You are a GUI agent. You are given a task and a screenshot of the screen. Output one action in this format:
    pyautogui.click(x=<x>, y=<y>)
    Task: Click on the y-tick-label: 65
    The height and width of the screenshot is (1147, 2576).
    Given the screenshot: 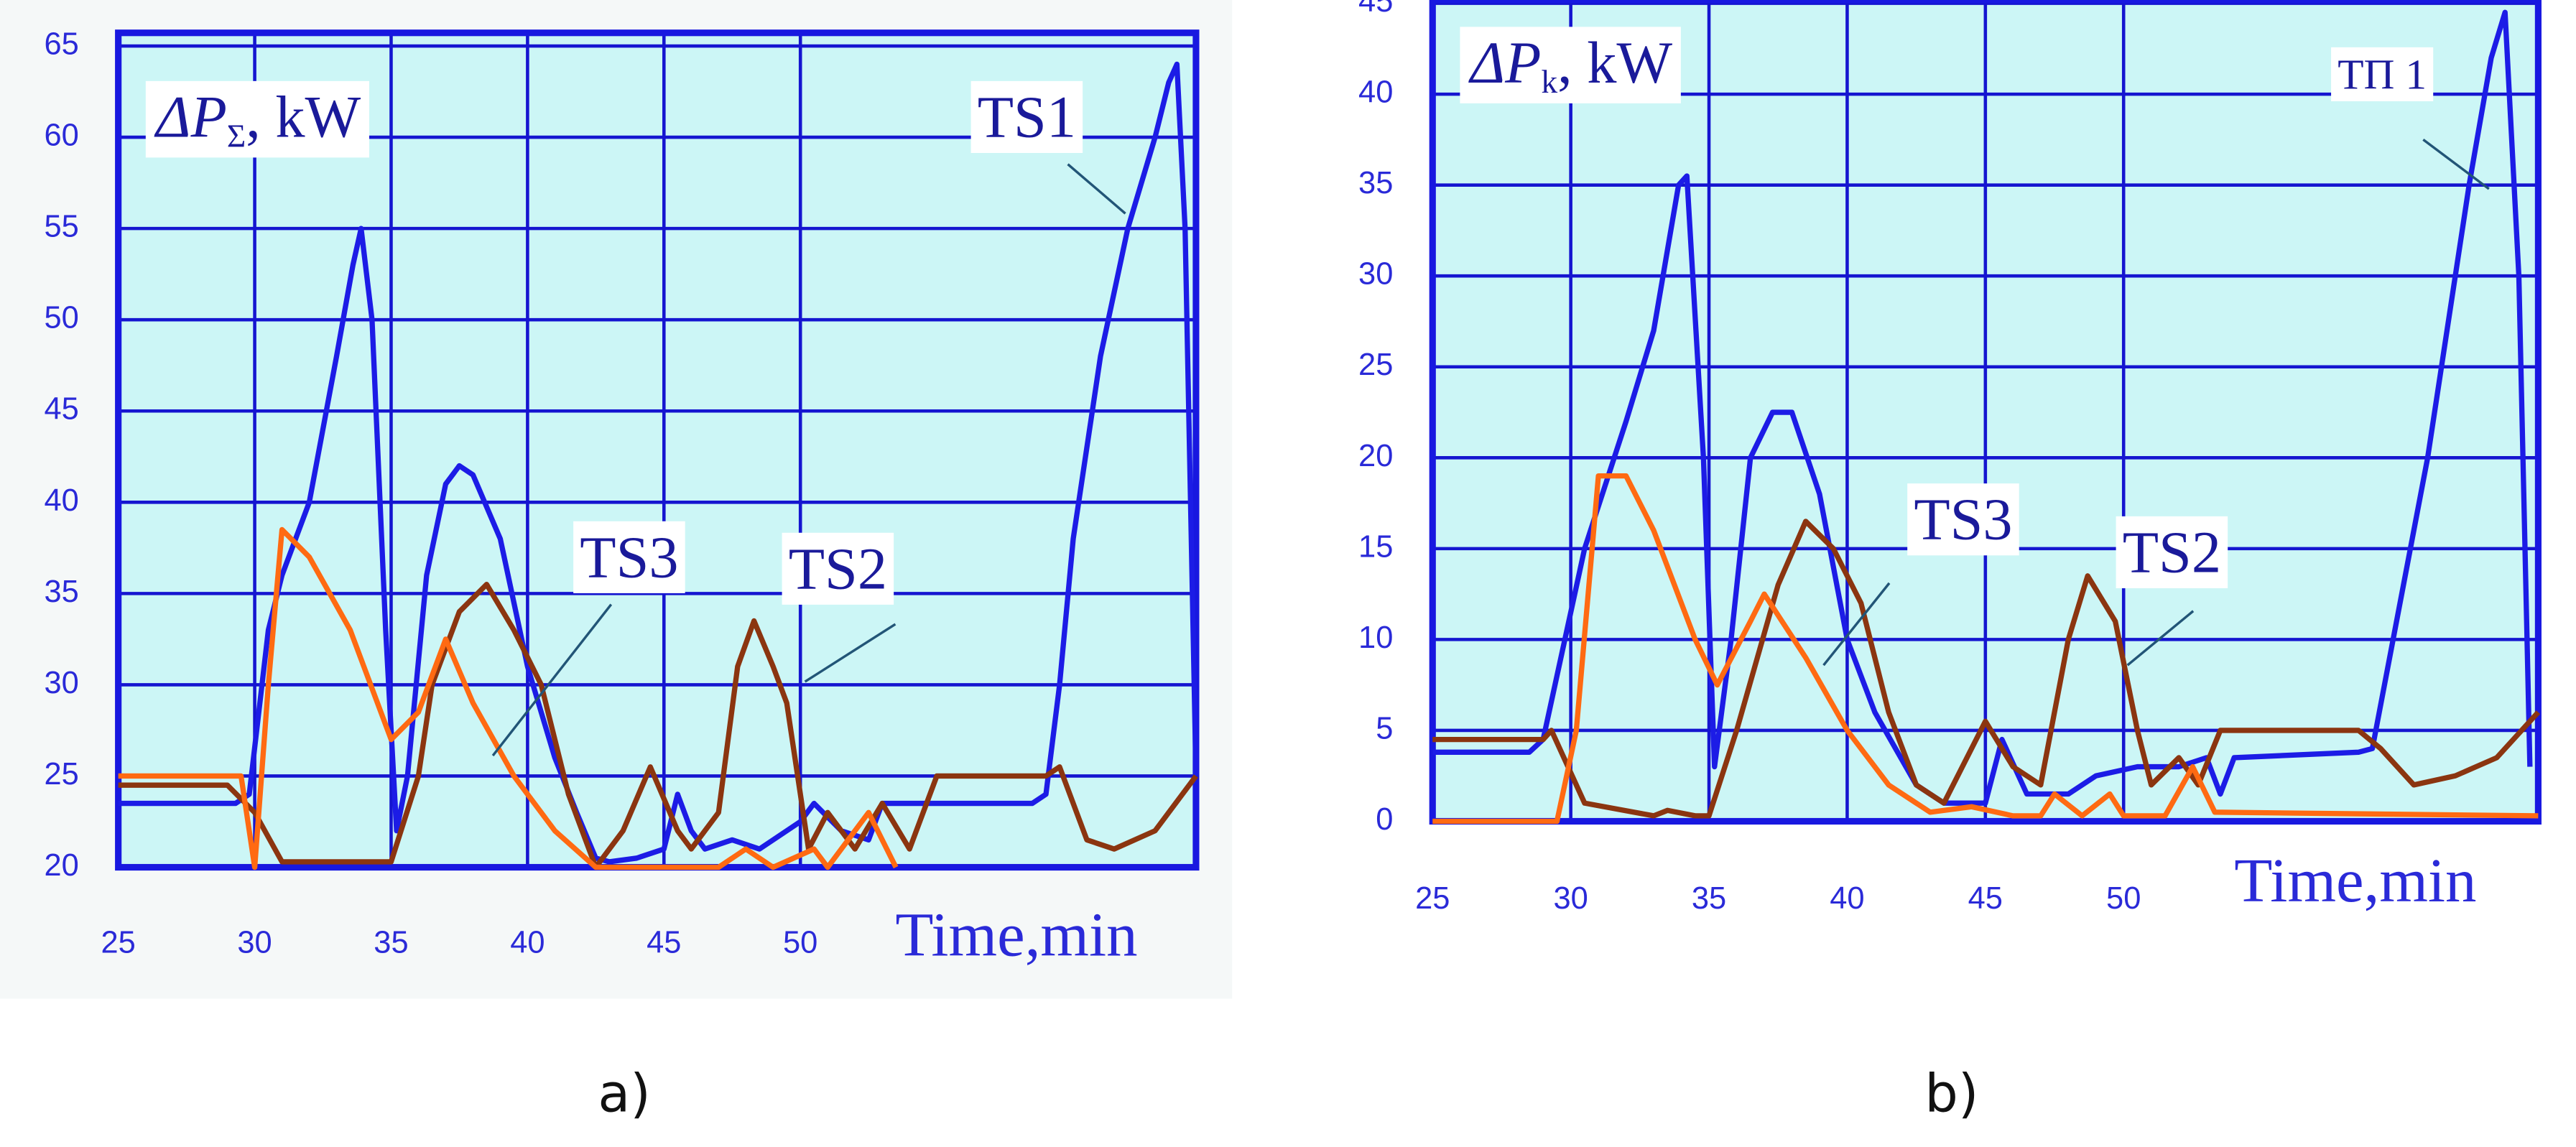 What is the action you would take?
    pyautogui.click(x=61, y=44)
    